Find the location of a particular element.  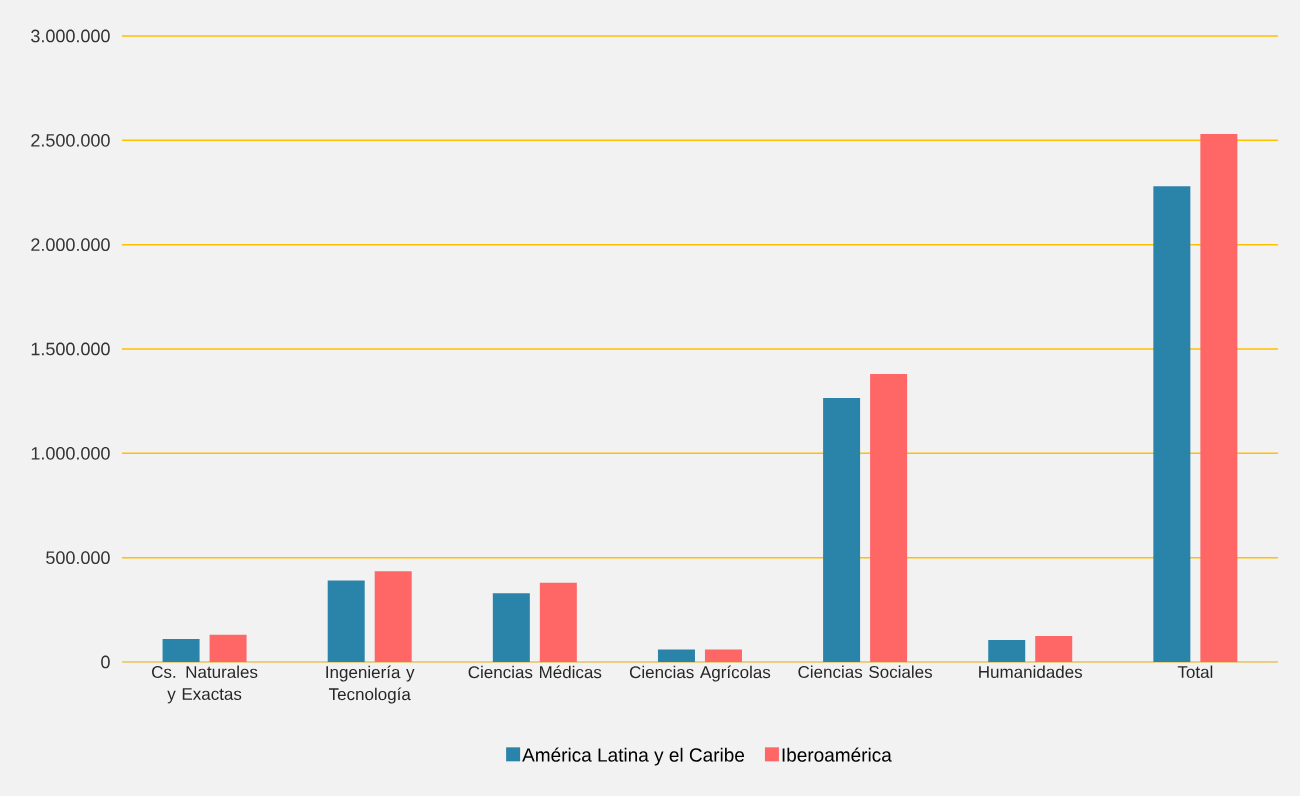

y-tick-label: 1.500.000 is located at coordinates (70, 349).